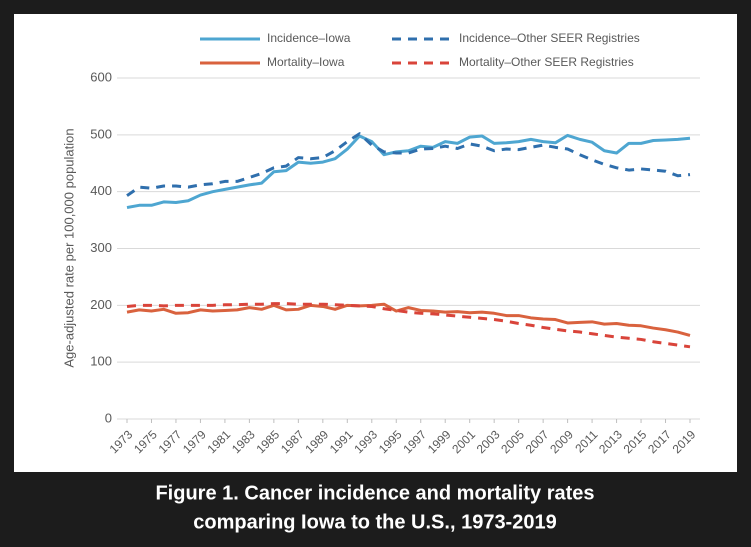  Describe the element at coordinates (108, 417) in the screenshot. I see `y-tick-label: 0` at that location.